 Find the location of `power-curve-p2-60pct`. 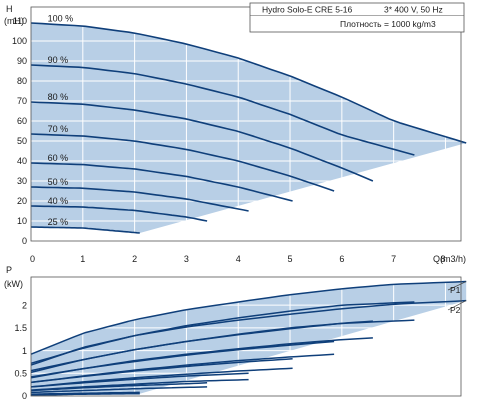

power-curve-p2-60pct is located at coordinates (161, 377).